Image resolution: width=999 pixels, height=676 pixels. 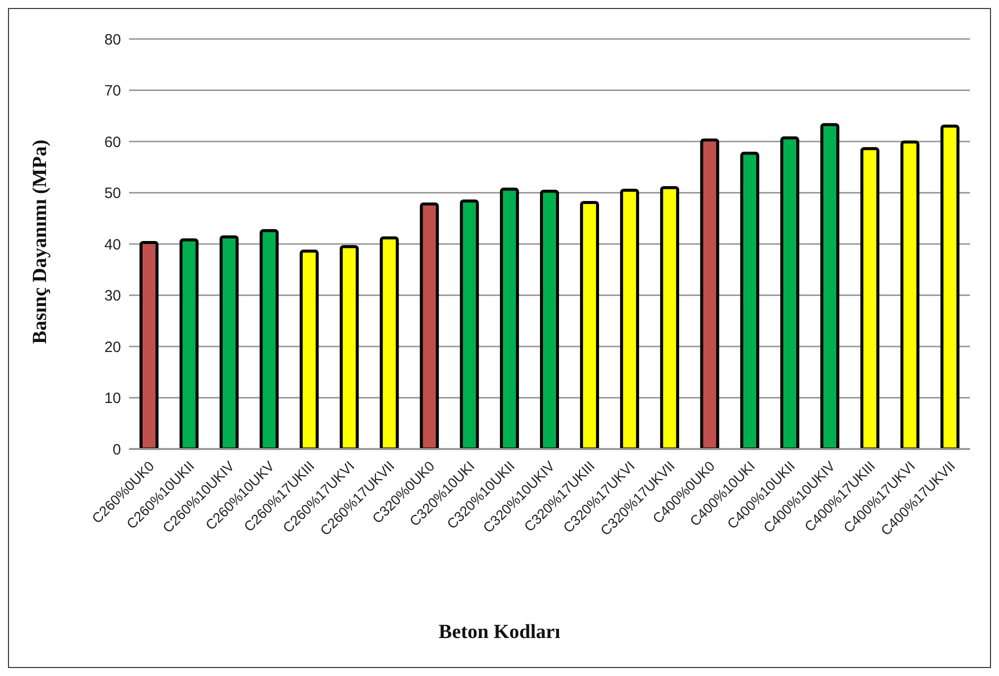 I want to click on y-tick-label: 50, so click(x=112, y=193).